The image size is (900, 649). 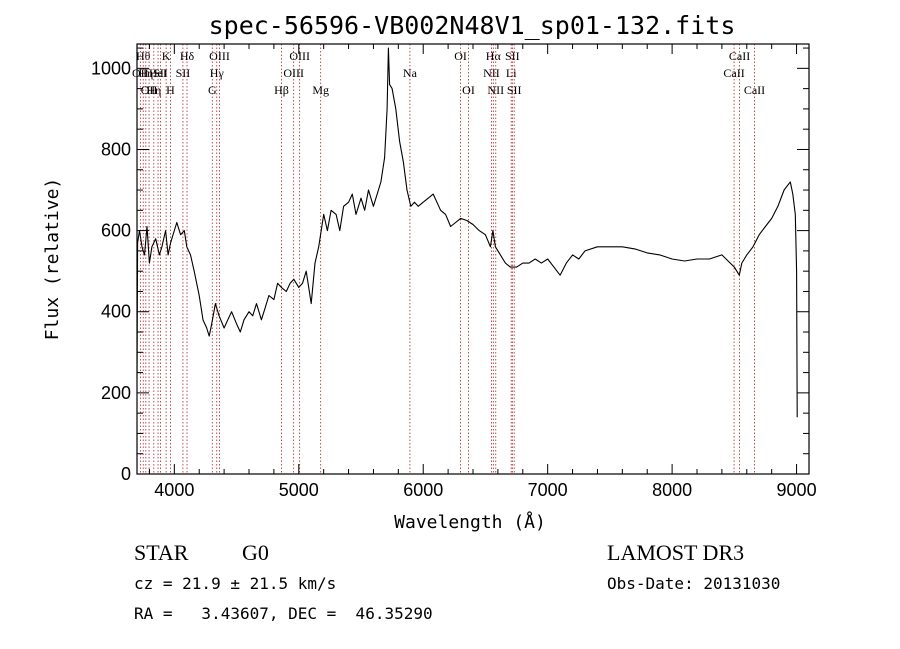 I want to click on redshift-cz: cz = 21.9 ± 21.5 km/s, so click(x=235, y=583).